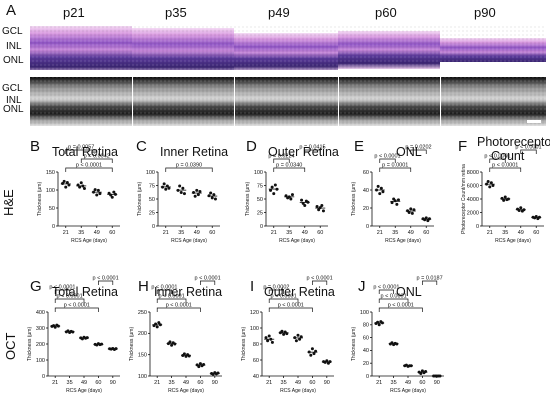 The height and width of the screenshot is (418, 550). What do you see at coordinates (276, 288) in the screenshot?
I see `p-value-label: p = 0.0002` at bounding box center [276, 288].